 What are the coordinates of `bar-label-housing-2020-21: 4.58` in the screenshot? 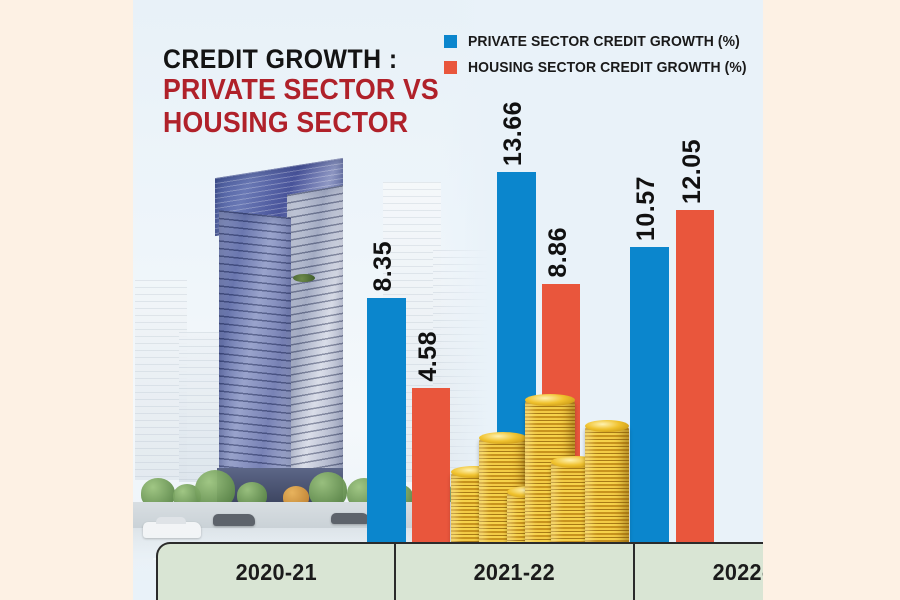 It's located at (428, 356).